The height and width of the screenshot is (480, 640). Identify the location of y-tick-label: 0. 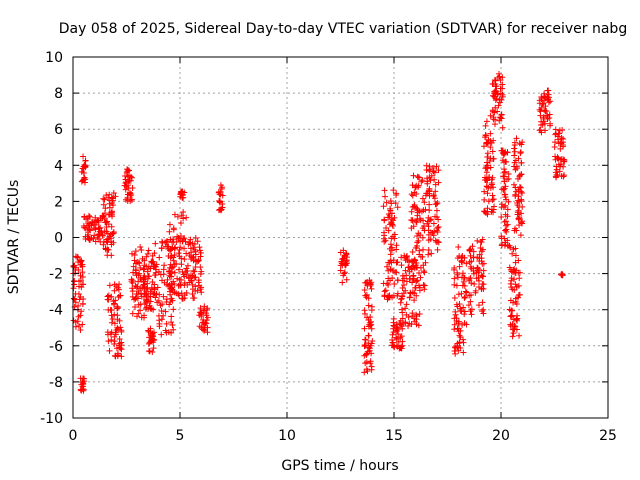
(58, 239).